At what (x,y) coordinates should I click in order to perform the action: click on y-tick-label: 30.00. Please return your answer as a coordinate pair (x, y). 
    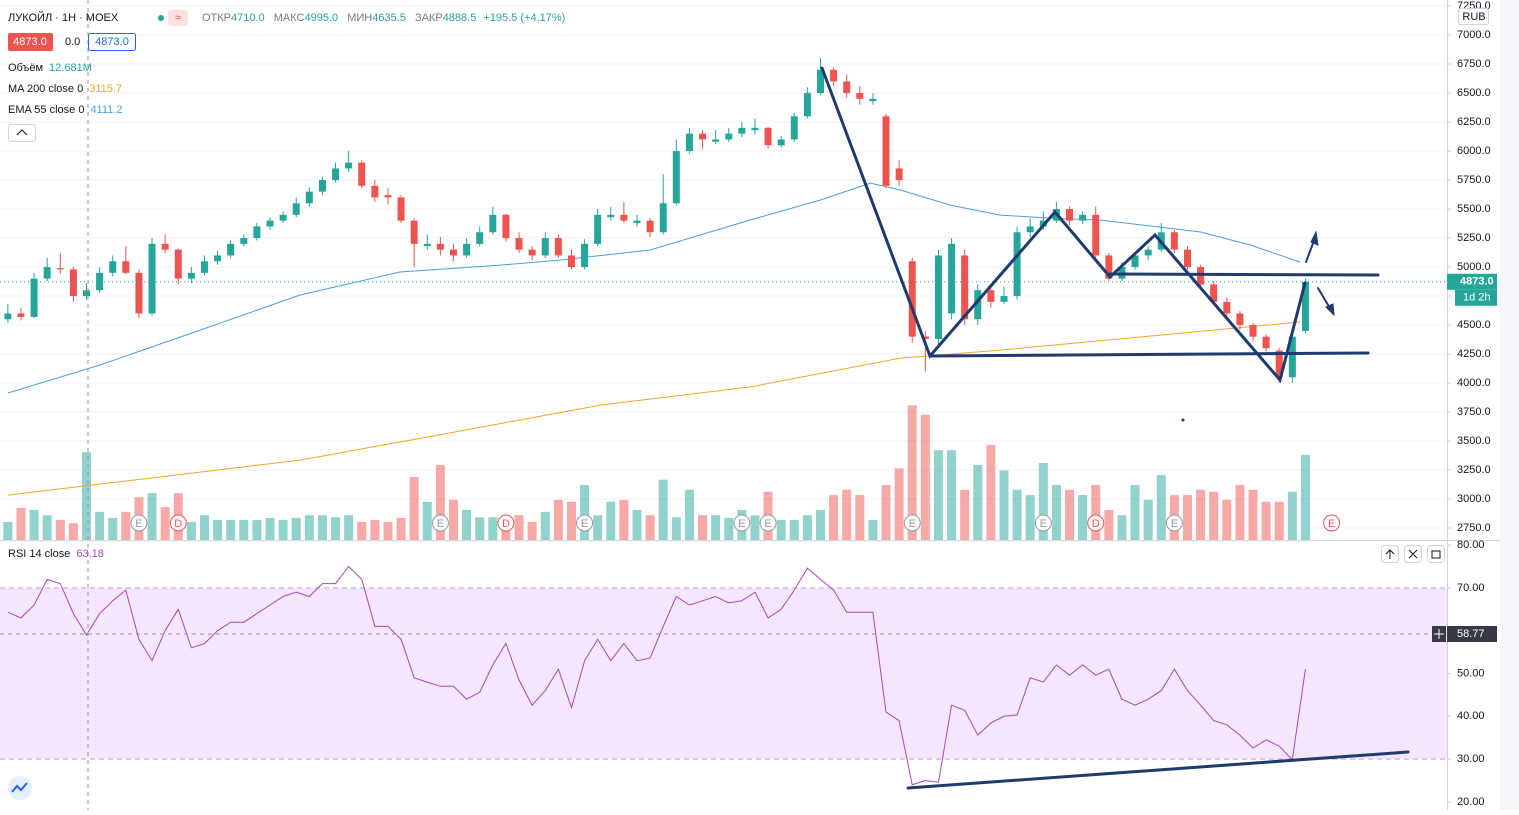
    Looking at the image, I should click on (1471, 759).